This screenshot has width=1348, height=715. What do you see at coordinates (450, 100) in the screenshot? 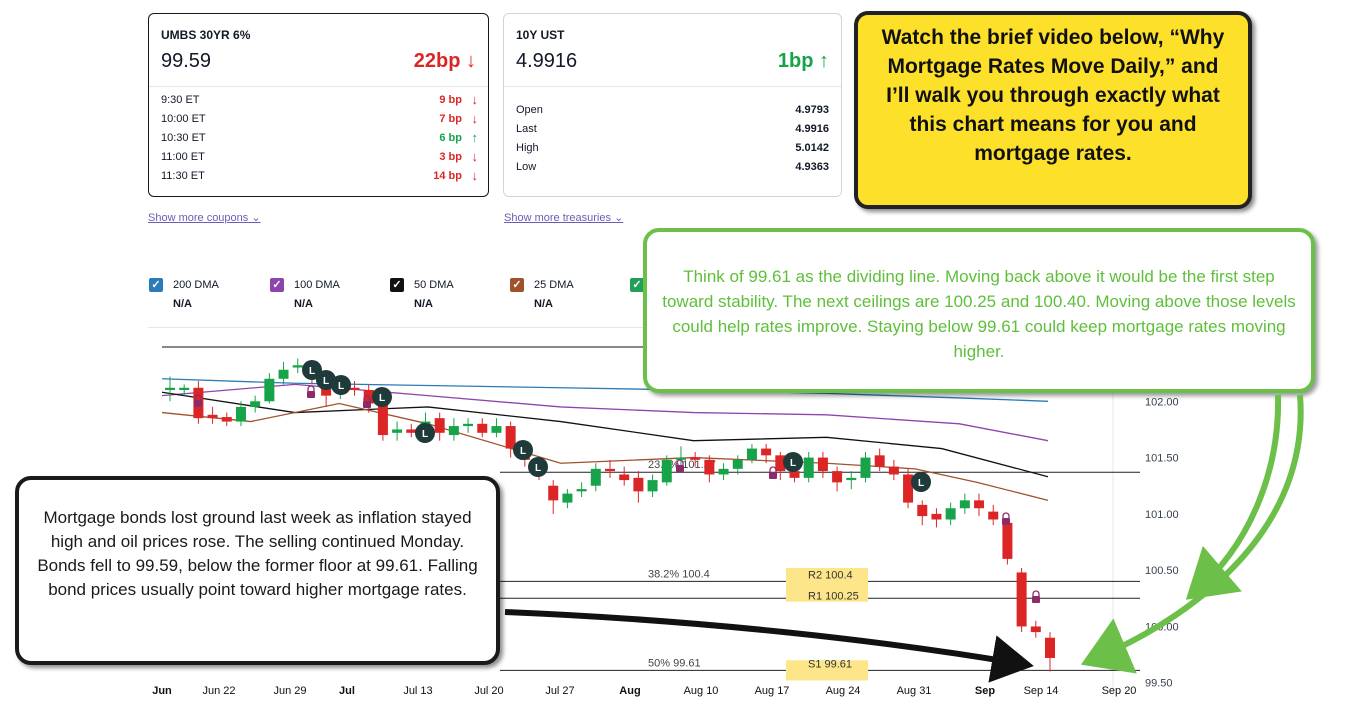
I see `row-value: 9 bp` at bounding box center [450, 100].